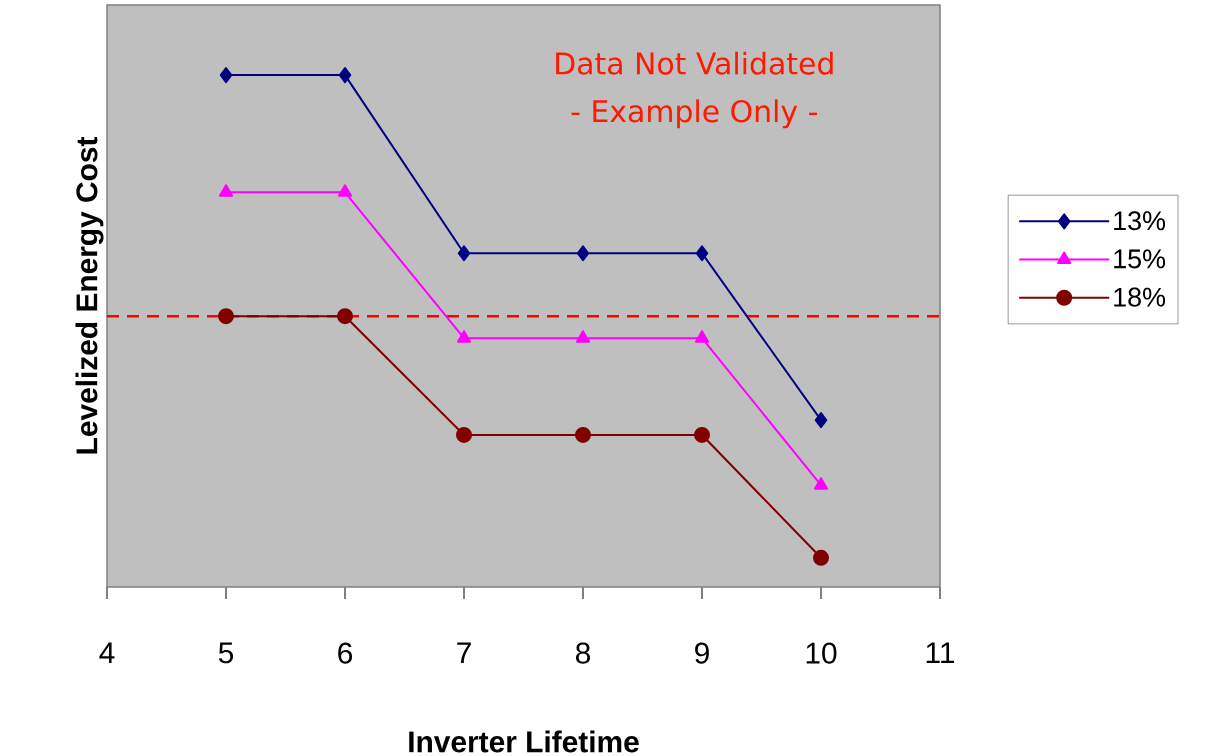  Describe the element at coordinates (1140, 297) in the screenshot. I see `legend-label: 18%` at that location.